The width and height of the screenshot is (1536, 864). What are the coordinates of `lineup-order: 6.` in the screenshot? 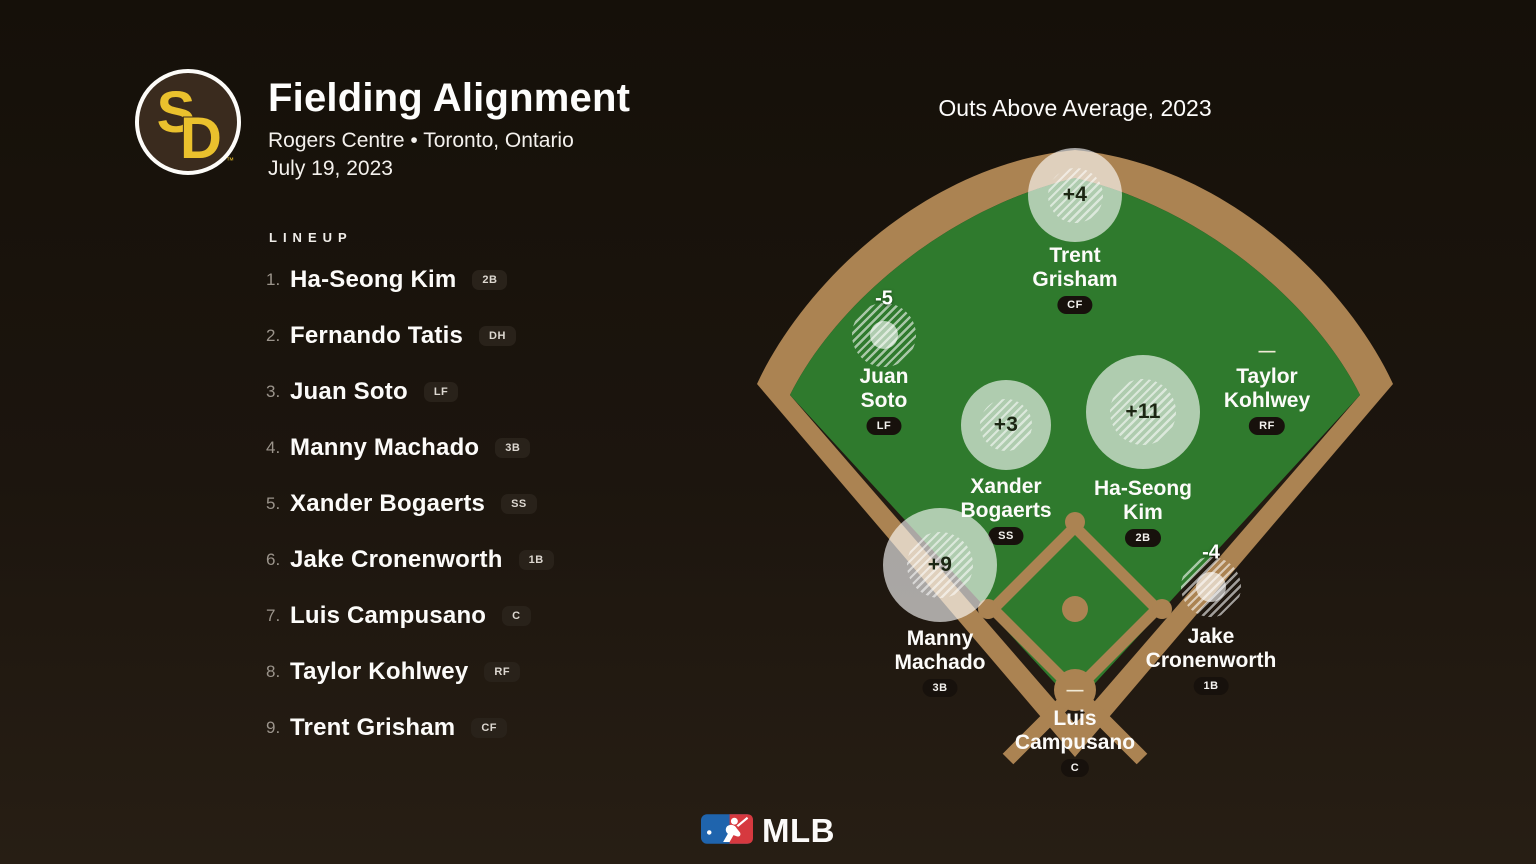 It's located at (273, 559).